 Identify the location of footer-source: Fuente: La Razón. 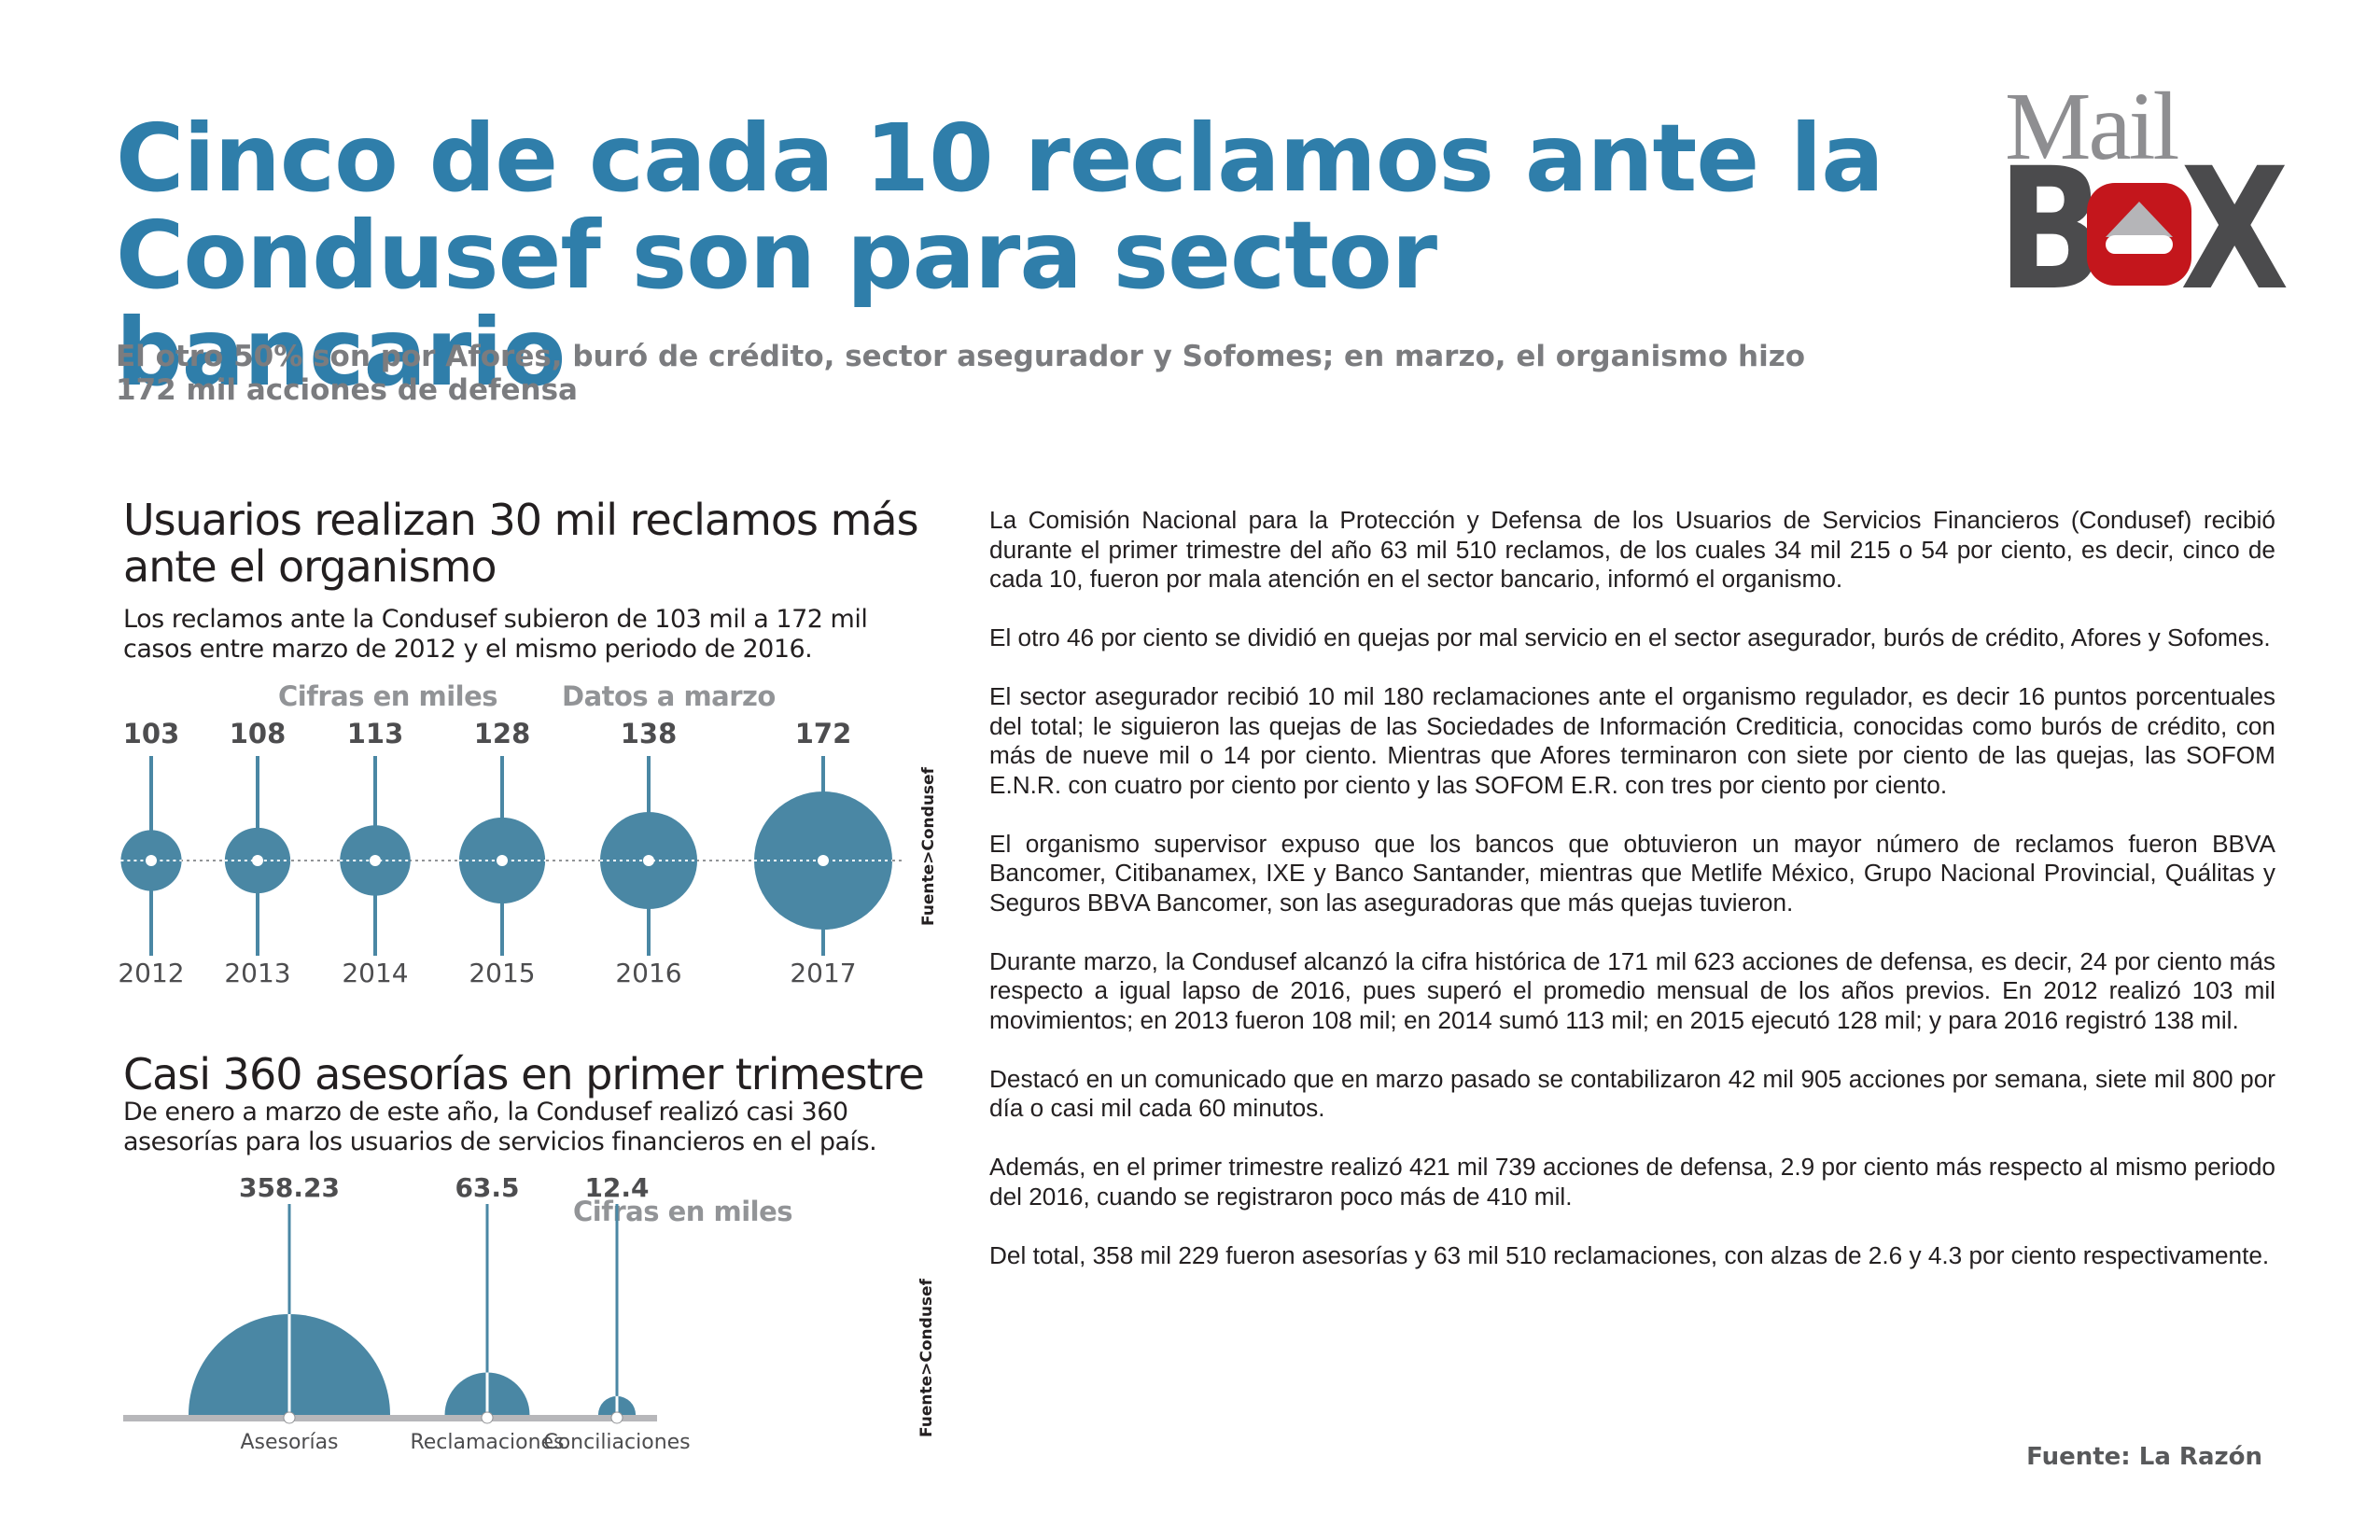
(2144, 1457).